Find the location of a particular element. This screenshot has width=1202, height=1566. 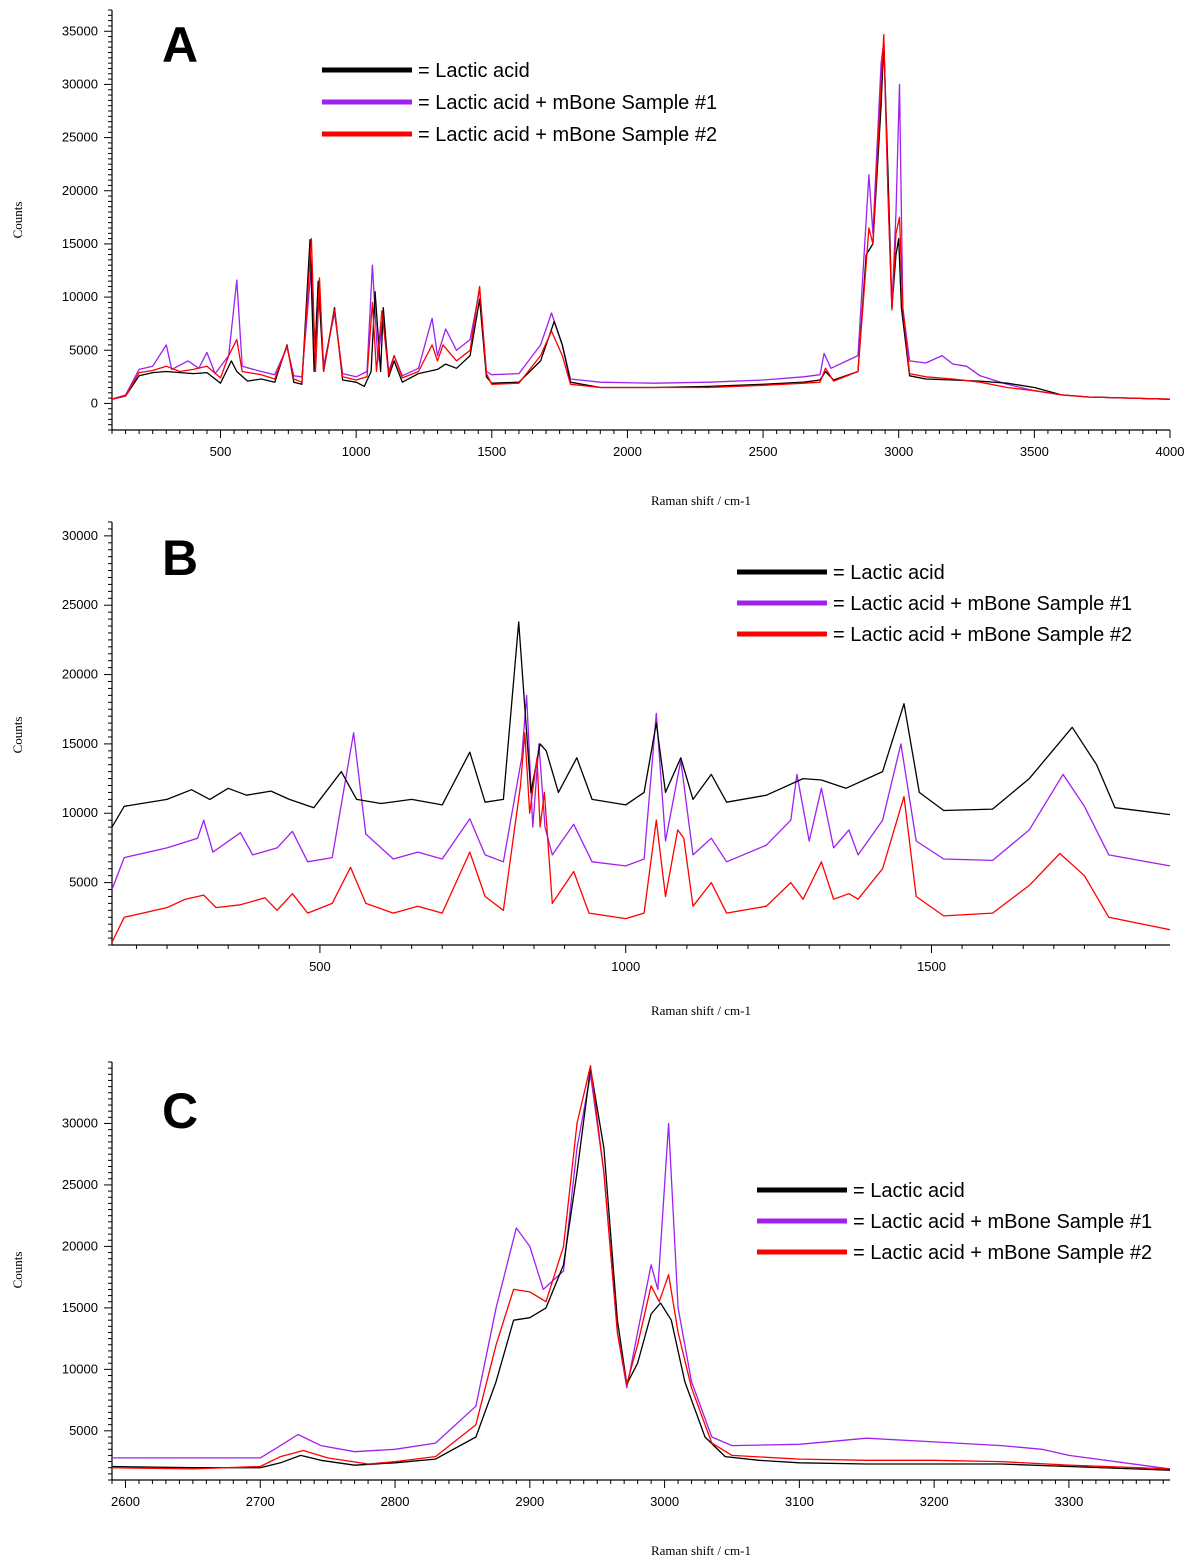

panel-letter: A is located at coordinates (180, 45).